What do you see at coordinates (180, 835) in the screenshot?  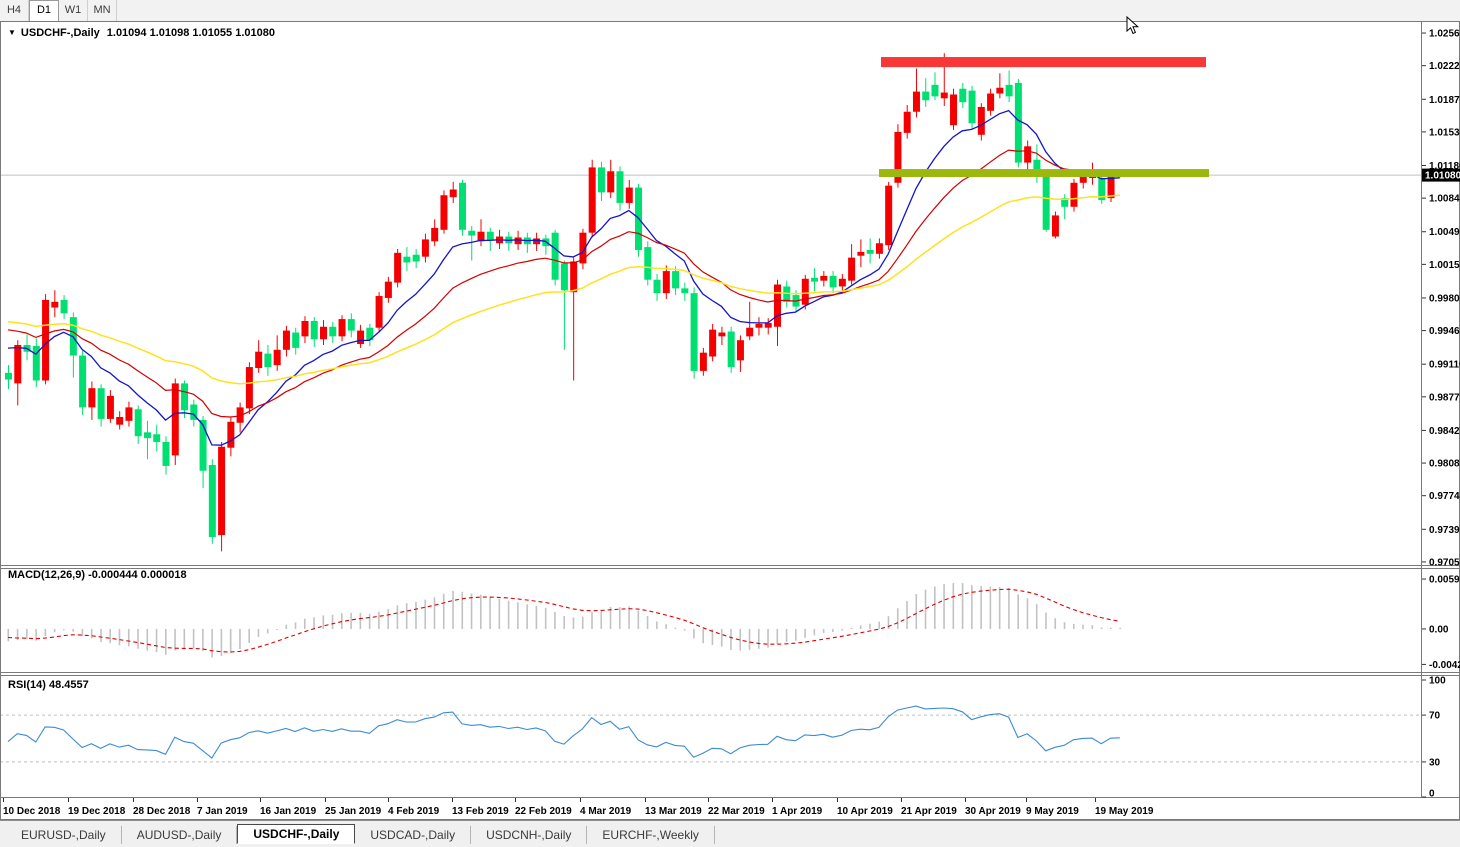 I see `chart-tab-audusd: AUDUSD-,Daily` at bounding box center [180, 835].